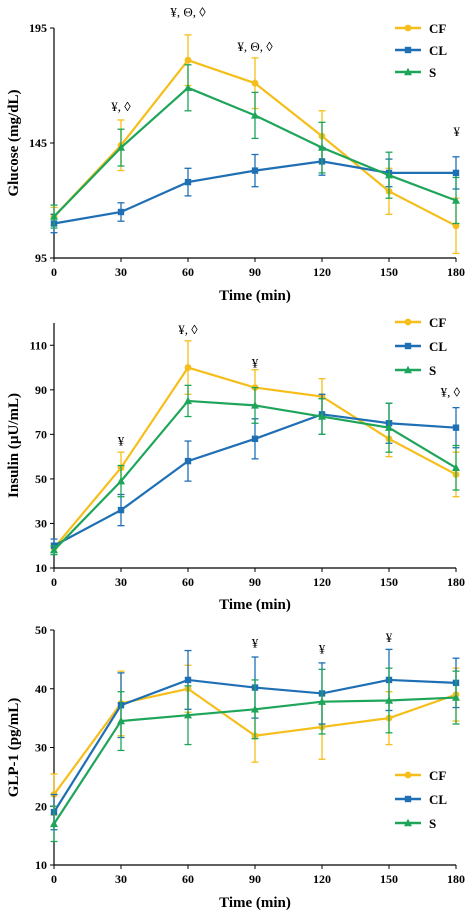 The width and height of the screenshot is (474, 922). I want to click on y-tick-label: 70, so click(41, 434).